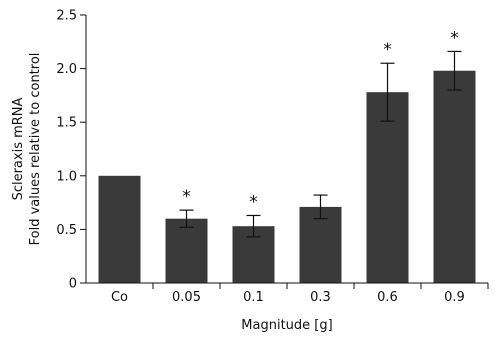  I want to click on y-tick-label: 1.0, so click(66, 176).